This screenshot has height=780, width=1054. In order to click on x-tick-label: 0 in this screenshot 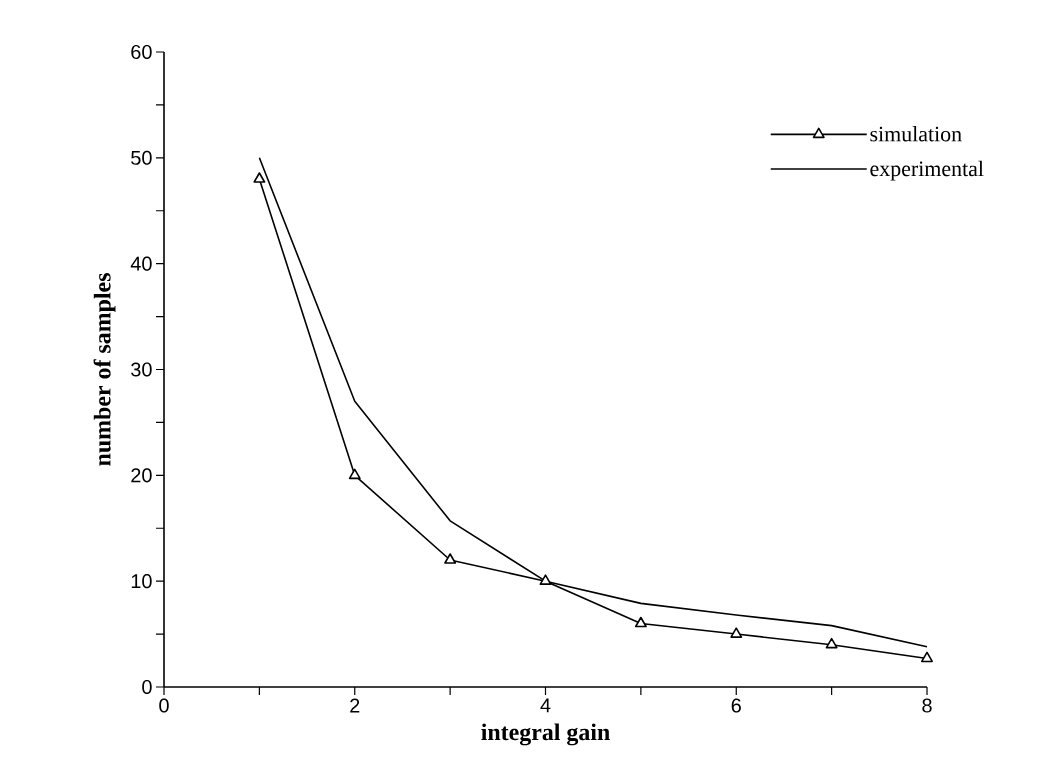, I will do `click(164, 705)`.